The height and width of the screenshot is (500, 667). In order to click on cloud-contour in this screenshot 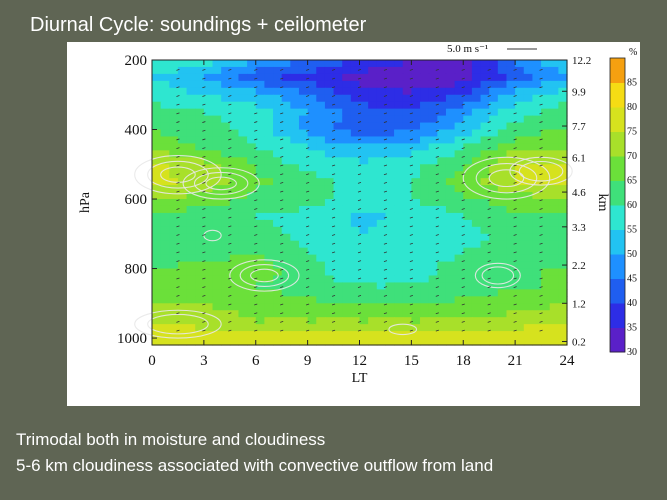, I will do `click(178, 324)`.